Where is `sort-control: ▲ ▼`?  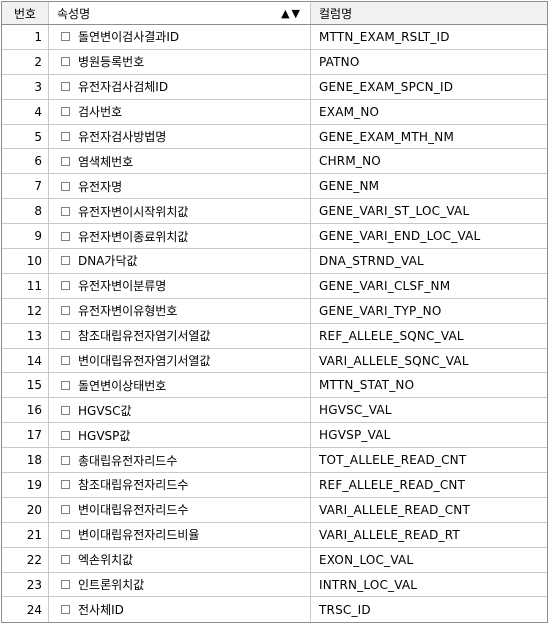
sort-control: ▲ ▼ is located at coordinates (290, 13).